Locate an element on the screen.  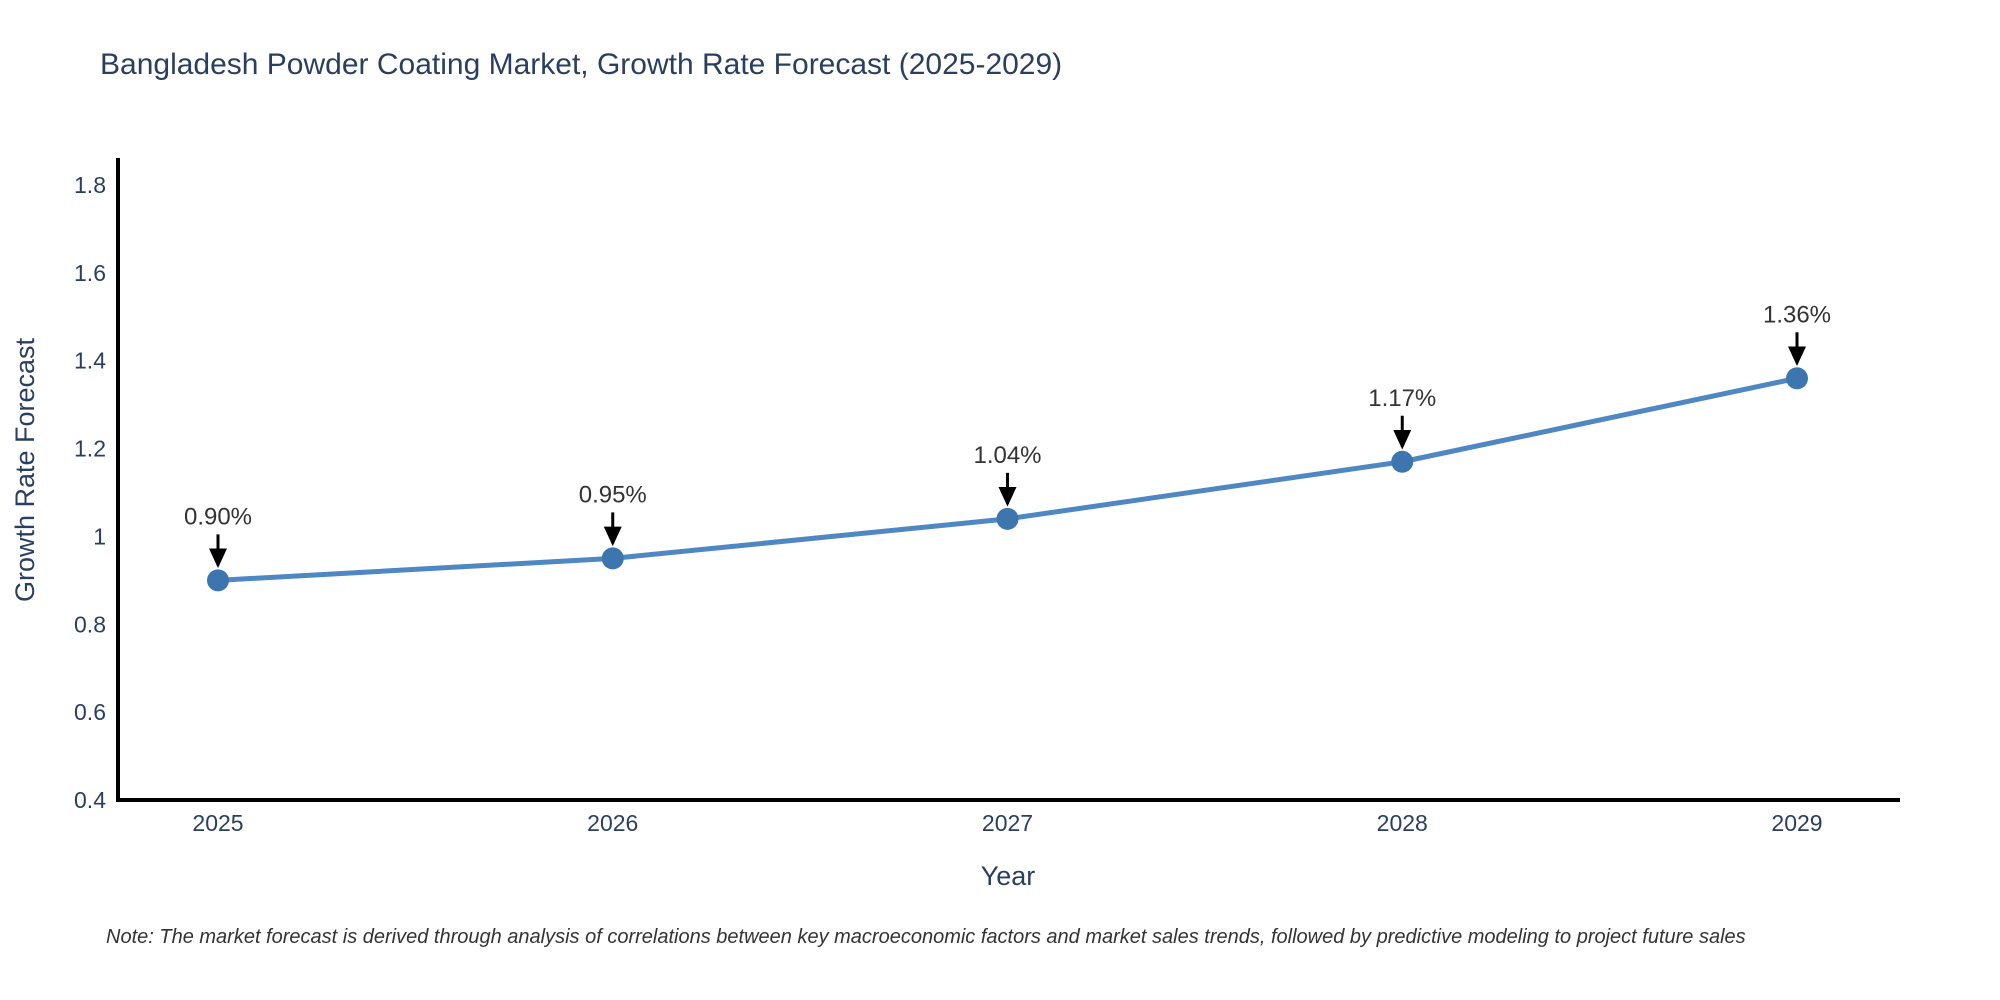
x-axis-title: Year is located at coordinates (1008, 876).